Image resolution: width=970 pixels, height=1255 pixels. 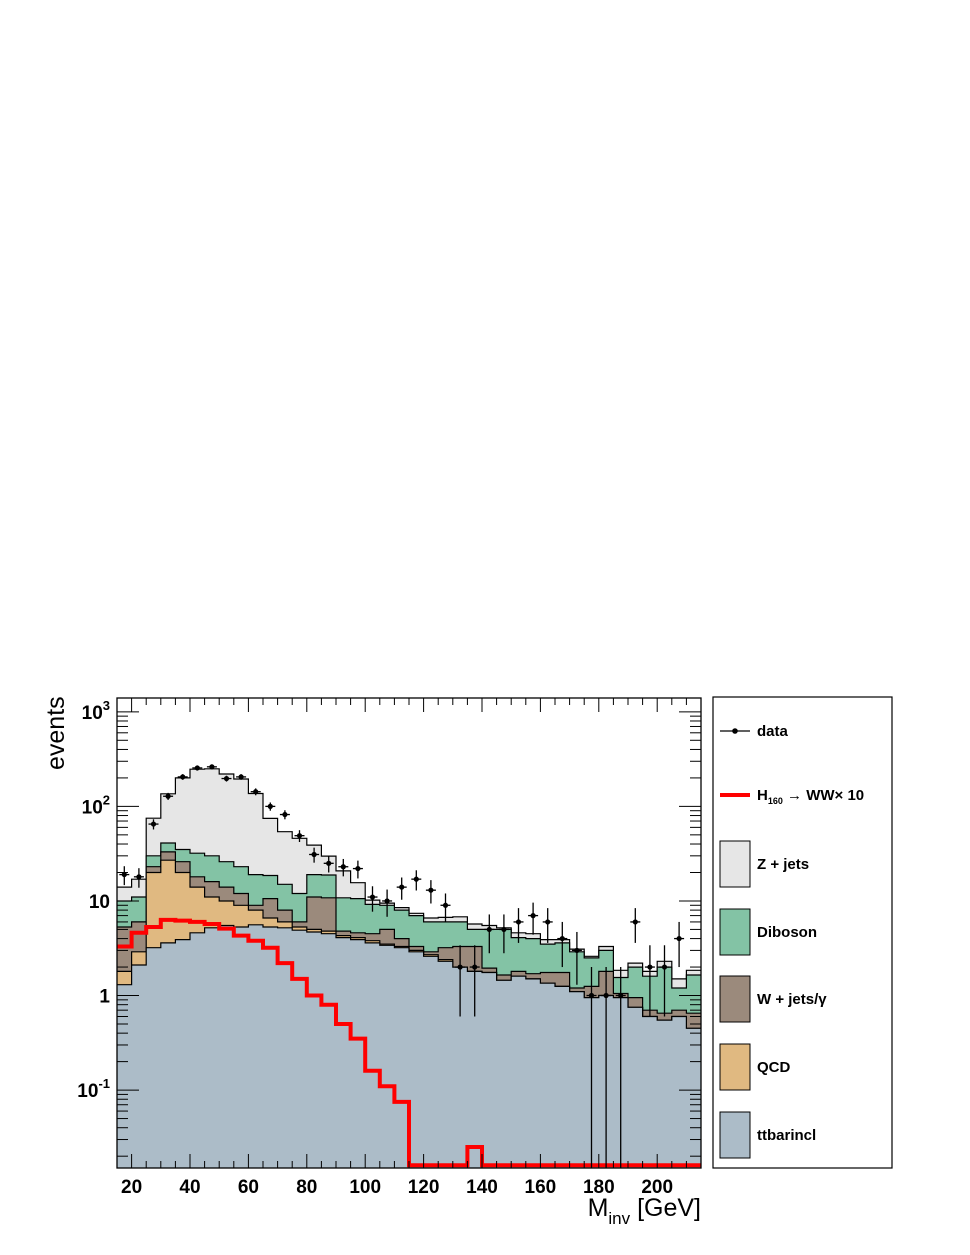 What do you see at coordinates (409, 932) in the screenshot?
I see `stack-outline-w-jets` at bounding box center [409, 932].